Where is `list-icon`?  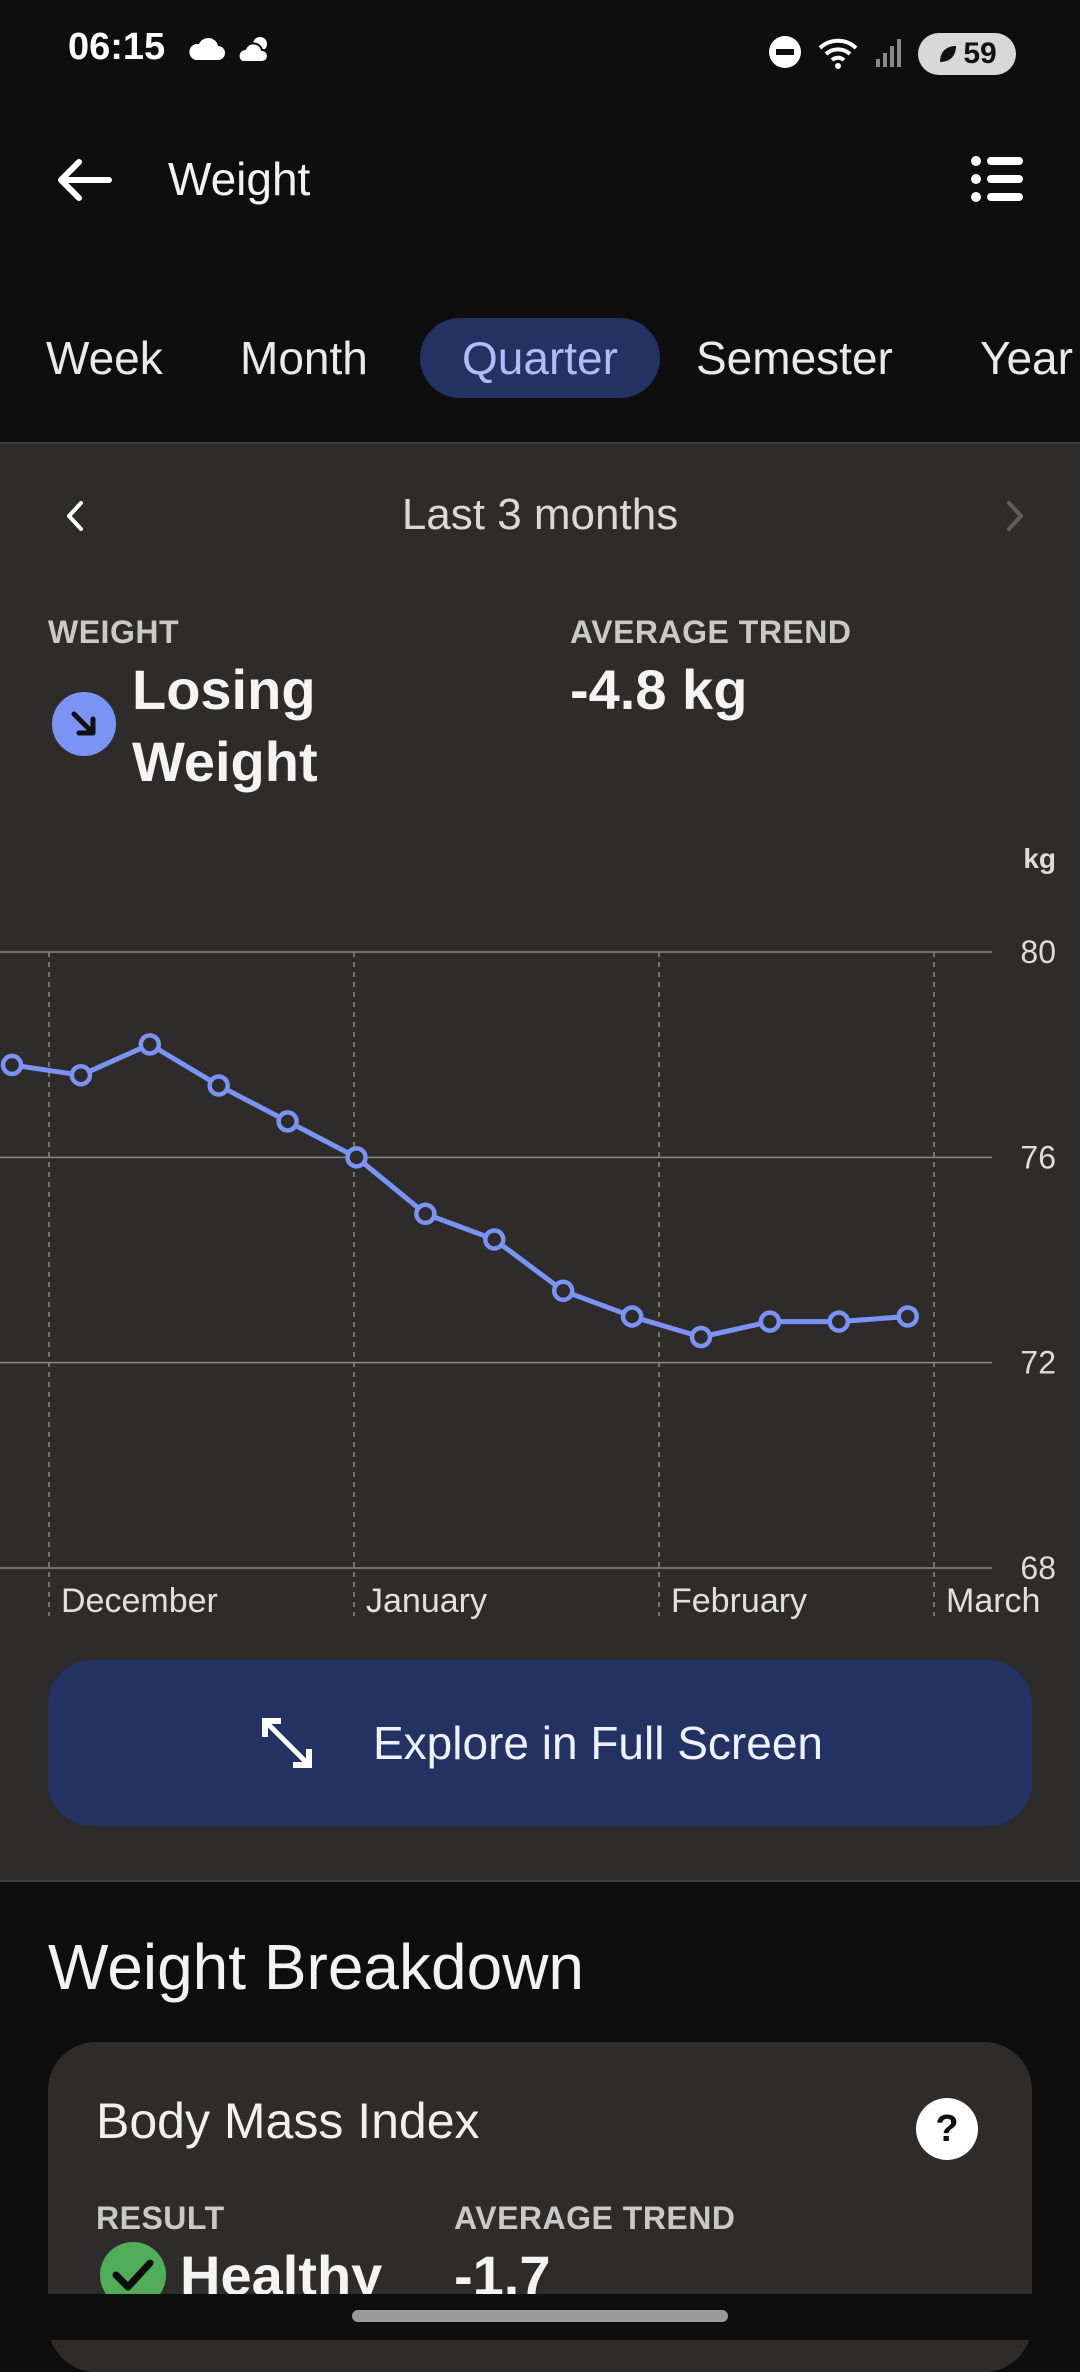 list-icon is located at coordinates (997, 179).